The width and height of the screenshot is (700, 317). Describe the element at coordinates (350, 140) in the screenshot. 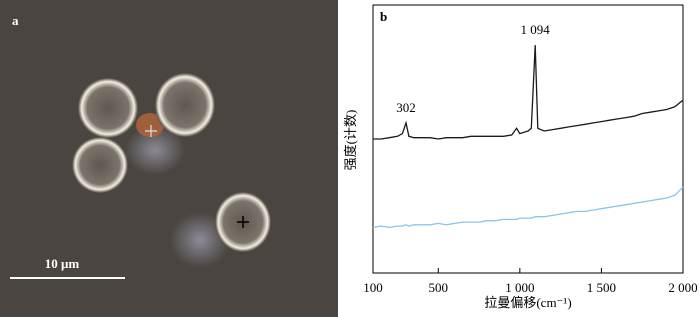

I see `y-axis-label: 强度(计数)` at that location.